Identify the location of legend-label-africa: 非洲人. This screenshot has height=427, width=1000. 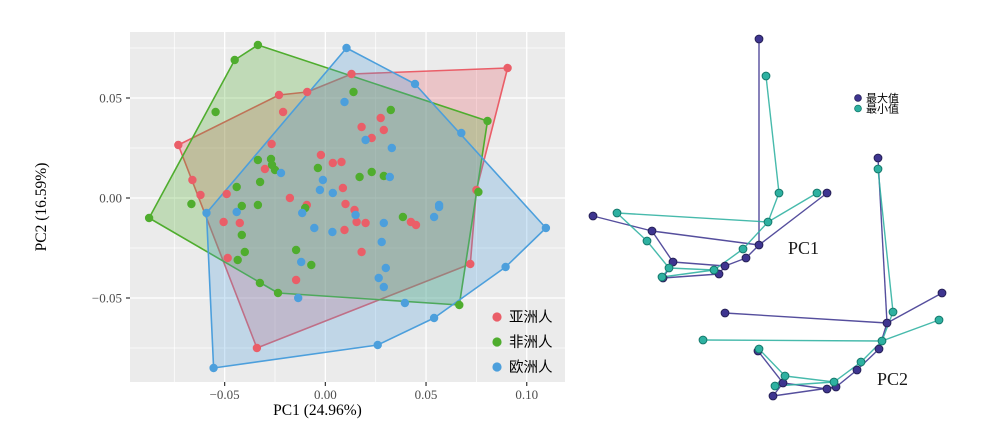
(531, 342).